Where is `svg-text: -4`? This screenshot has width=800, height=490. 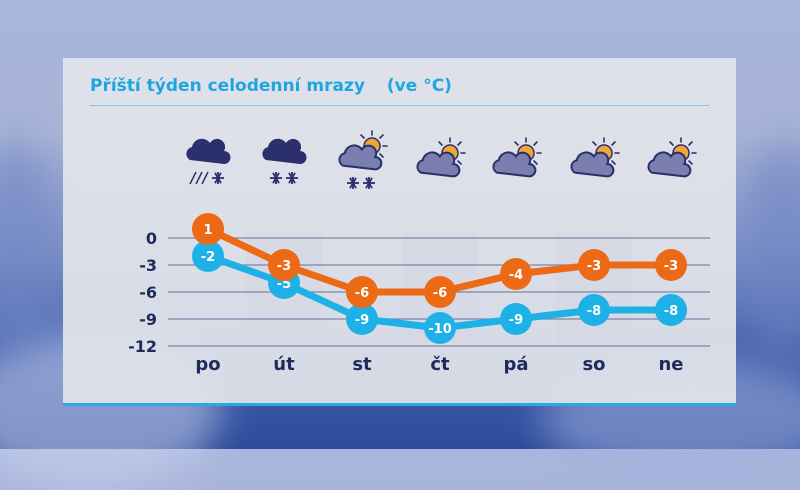 svg-text: -4 is located at coordinates (516, 275).